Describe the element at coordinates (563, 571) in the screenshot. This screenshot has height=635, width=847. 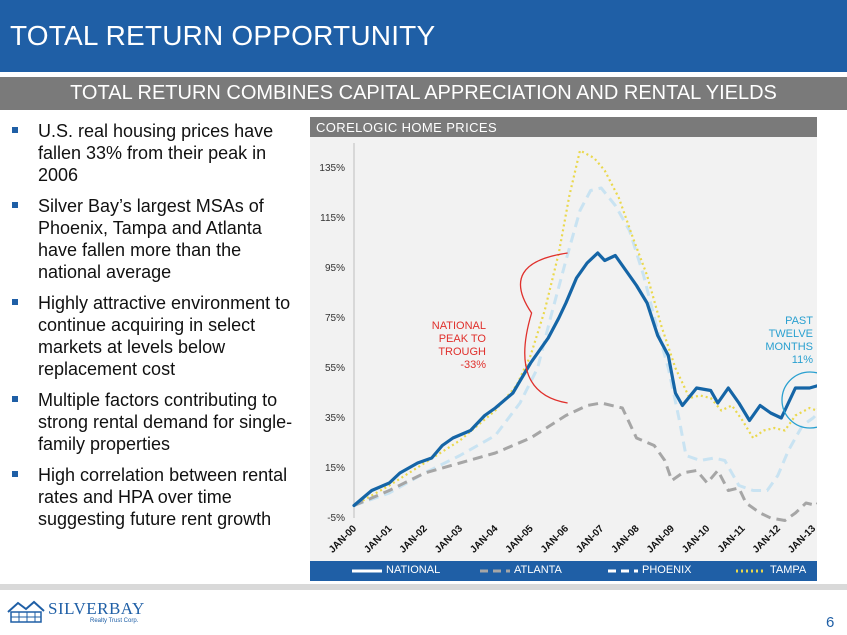
I see `chart-legend: NATIONAL ATLANTA PHOENIX TAMPA` at that location.